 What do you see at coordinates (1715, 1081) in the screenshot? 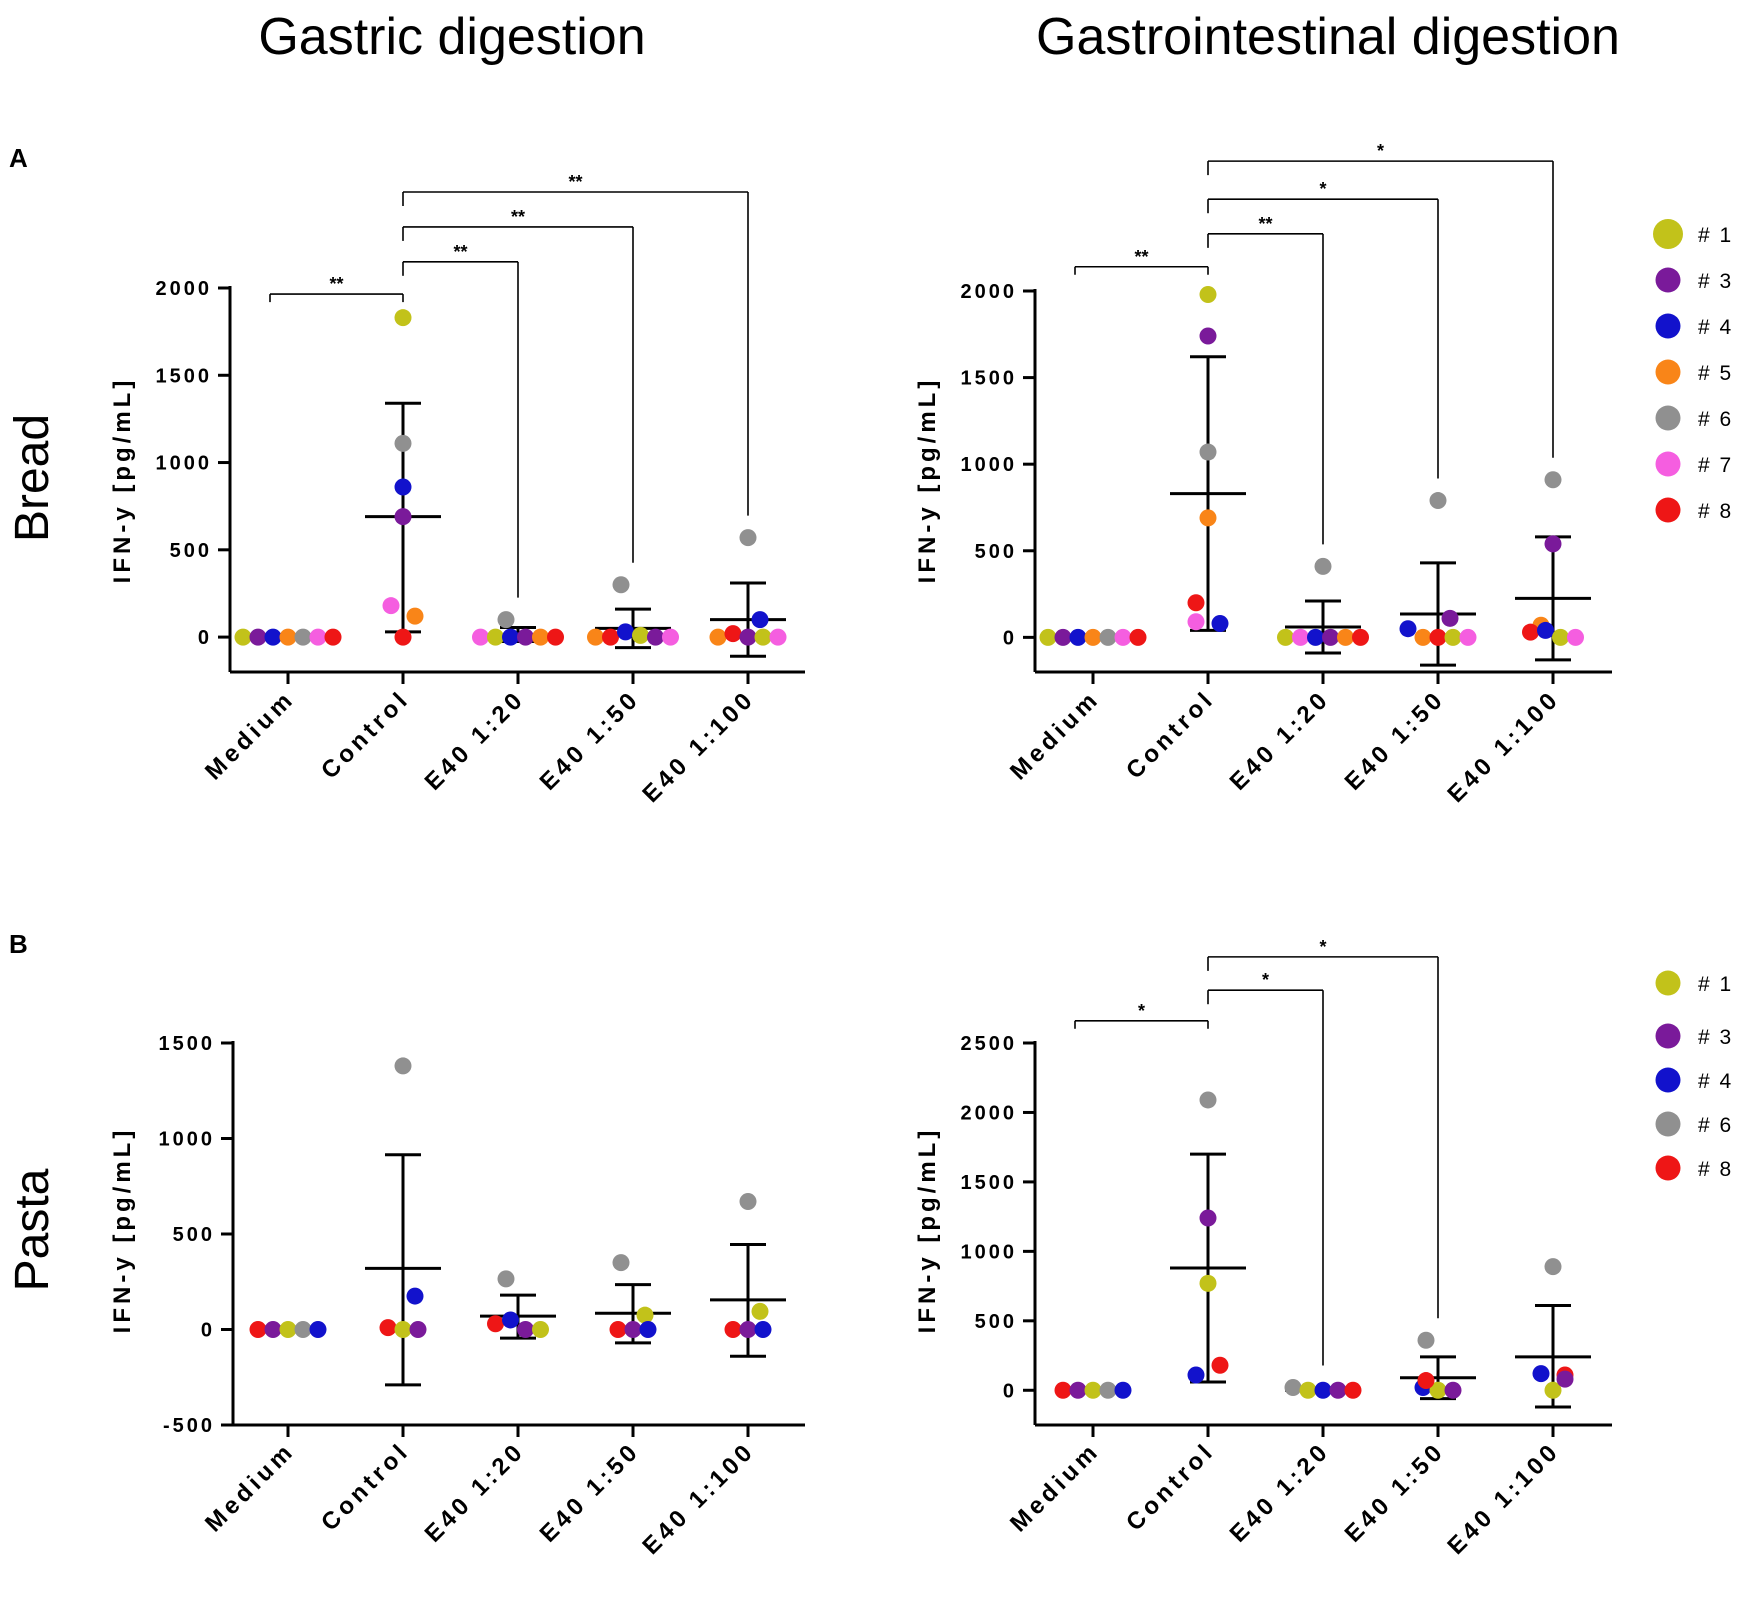
I see `legend-label: # 4` at bounding box center [1715, 1081].